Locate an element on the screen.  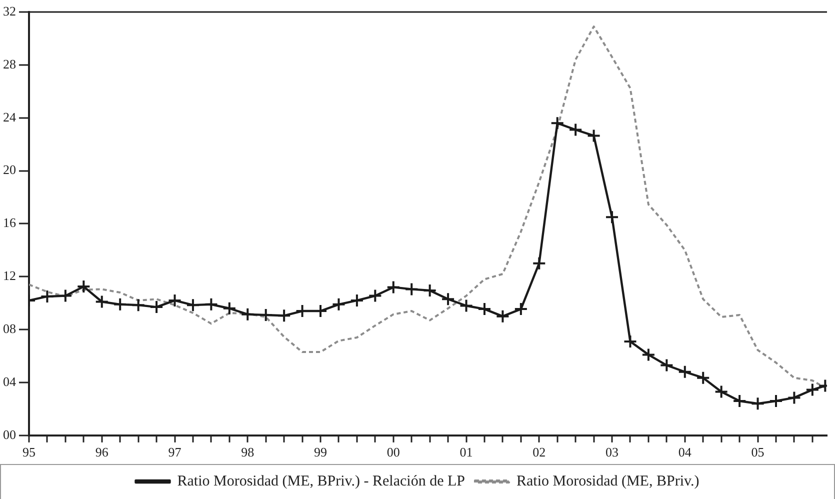
y-tick-label: 24 is located at coordinates (9, 116).